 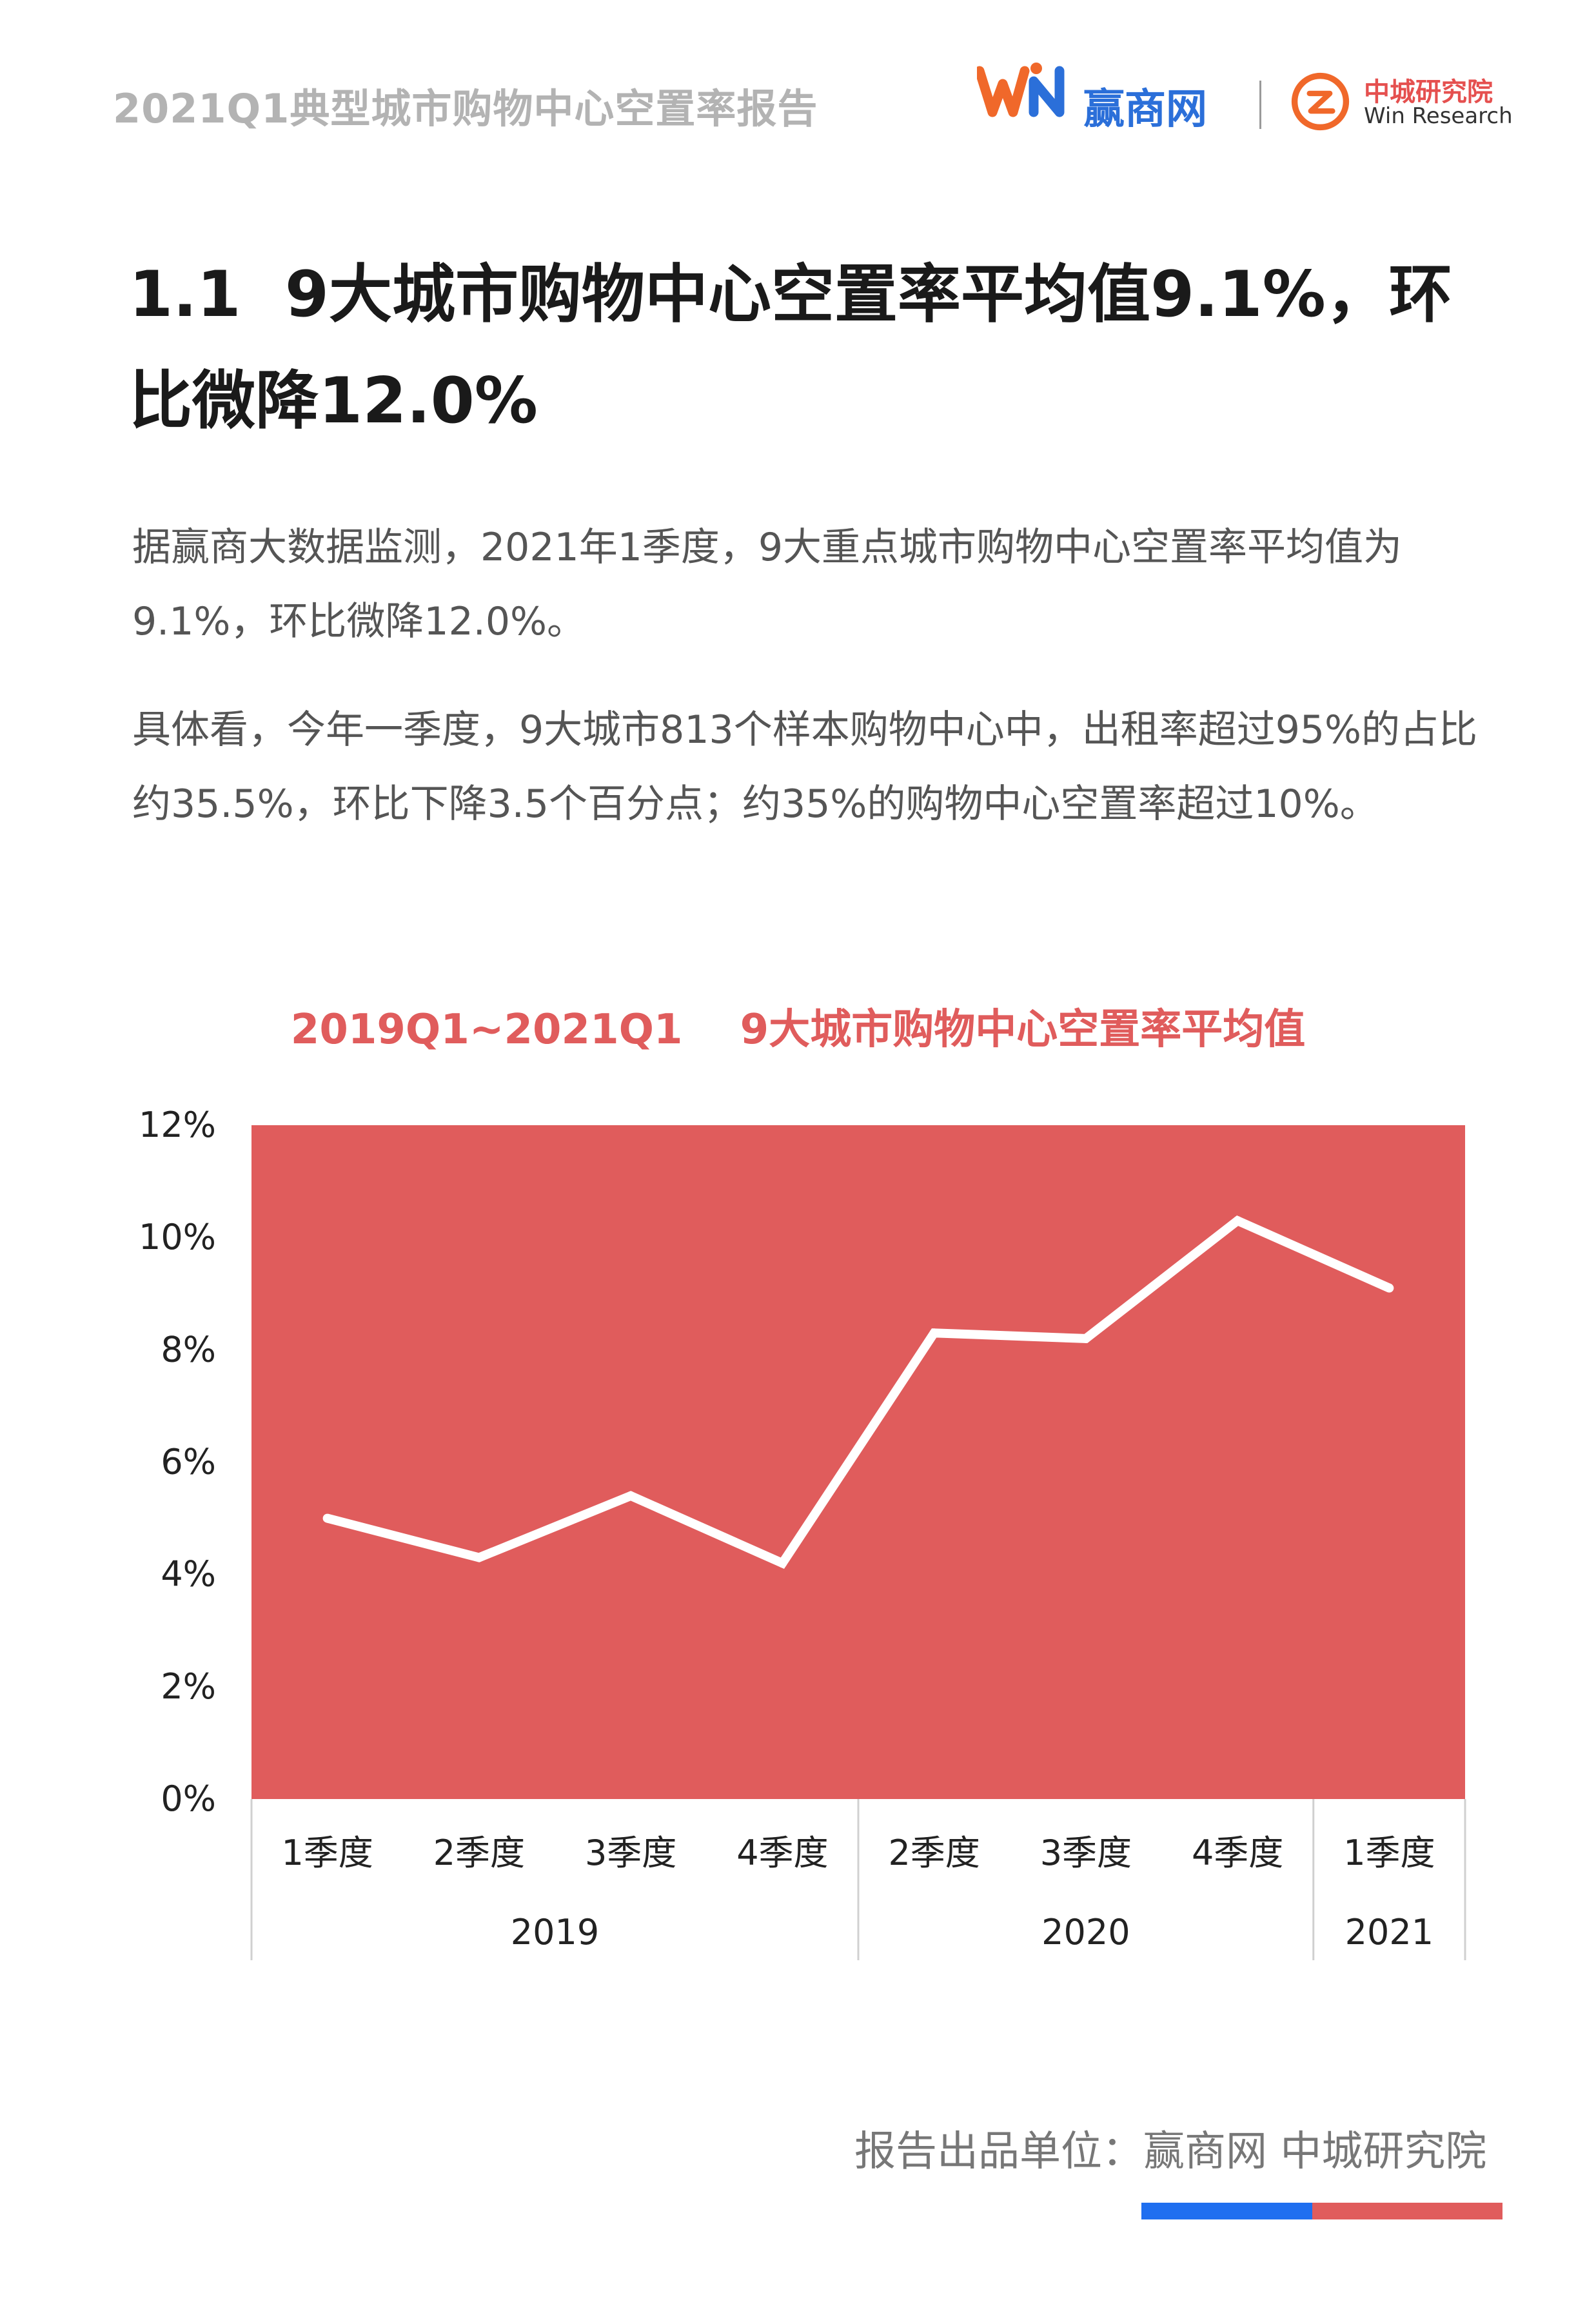 What do you see at coordinates (177, 1237) in the screenshot?
I see `y-tick-label: 10%` at bounding box center [177, 1237].